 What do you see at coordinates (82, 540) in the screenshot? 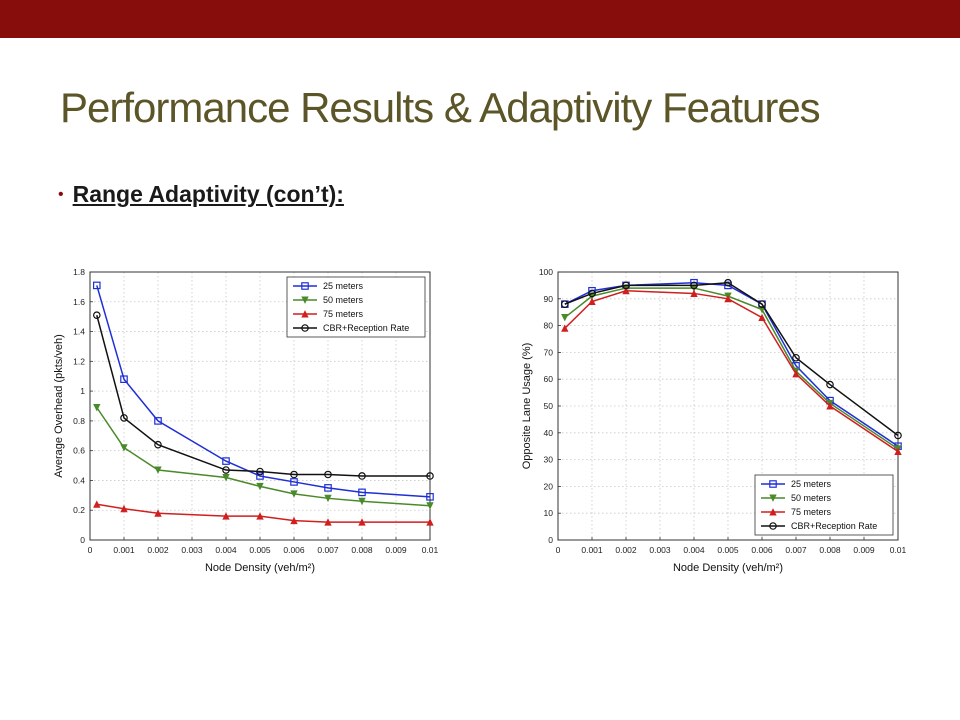
I see `overhead-y-tick-label: 0` at bounding box center [82, 540].